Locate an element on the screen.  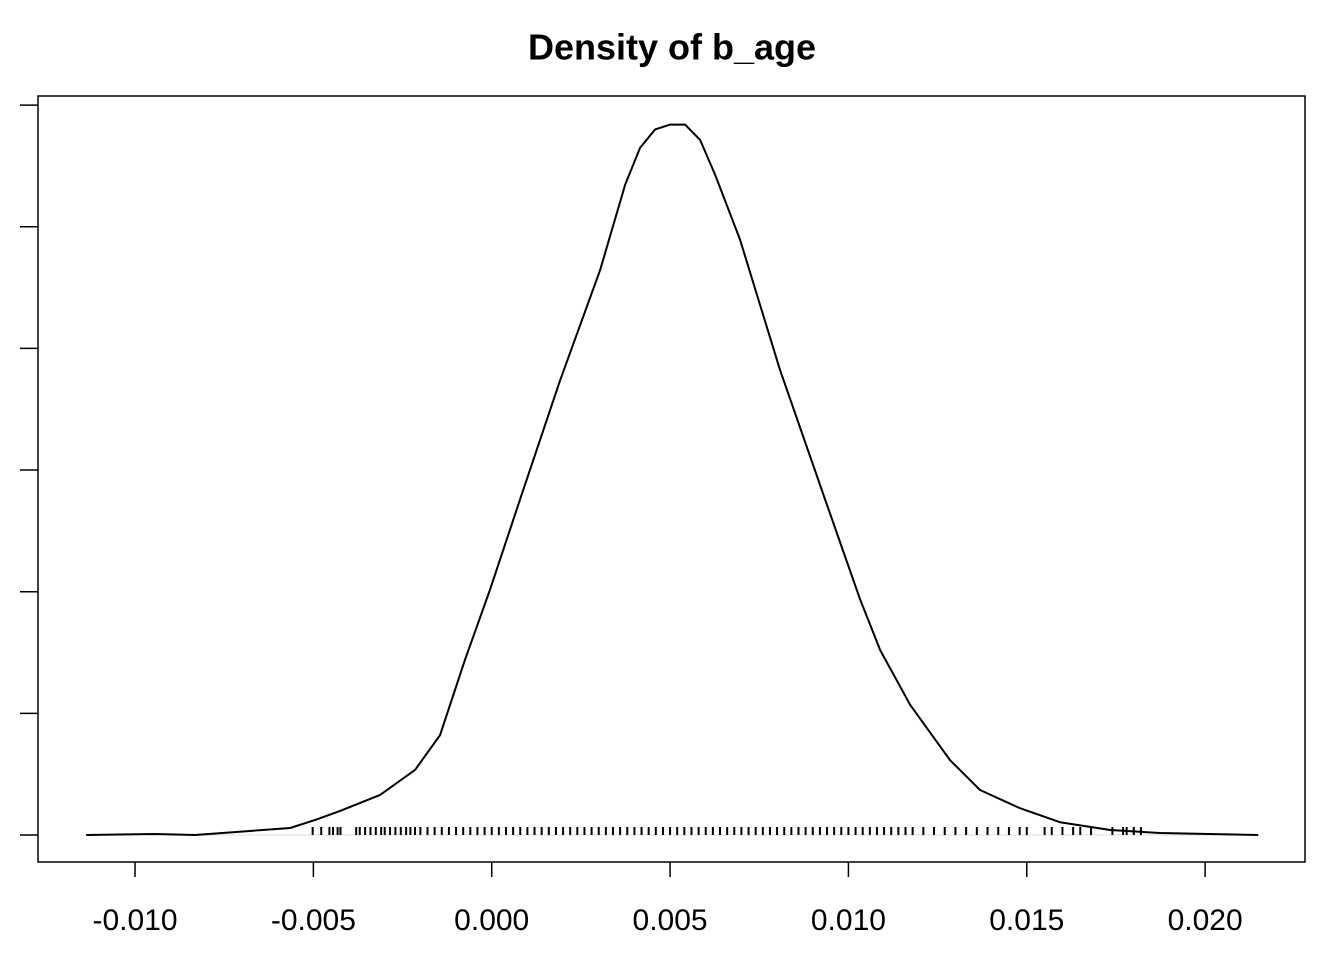
x-tick-label: 0.015 is located at coordinates (1026, 920).